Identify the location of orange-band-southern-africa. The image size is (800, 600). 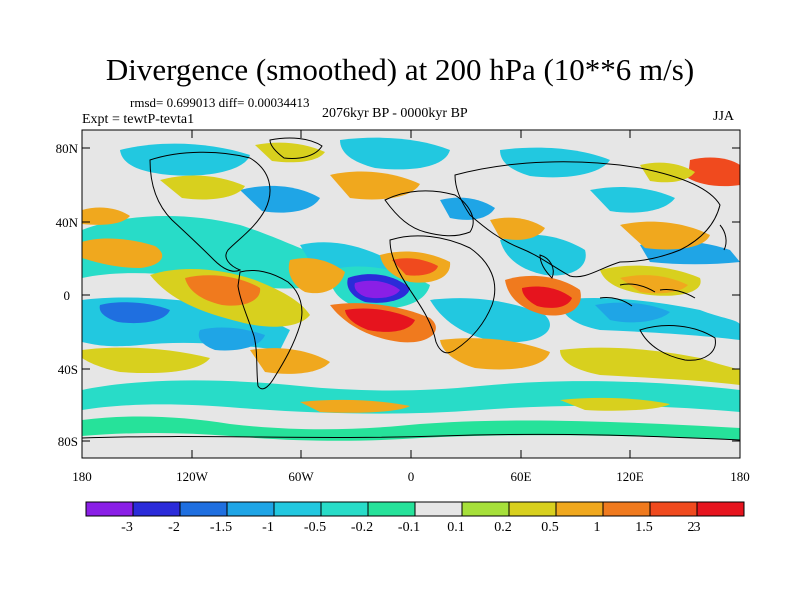
(495, 354).